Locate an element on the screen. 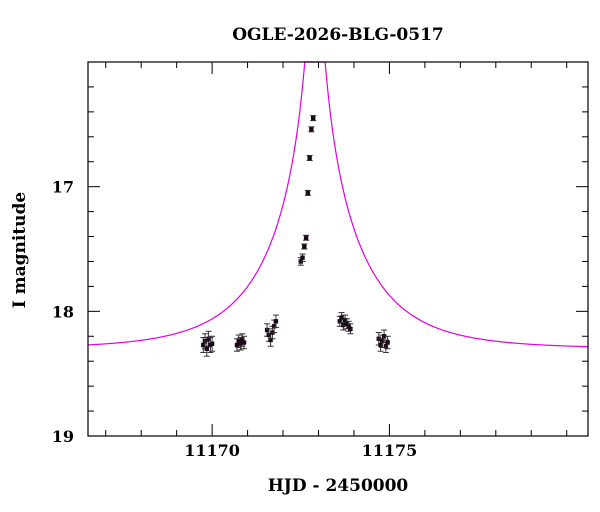 The height and width of the screenshot is (512, 600). x-tick-label: 11170 is located at coordinates (212, 450).